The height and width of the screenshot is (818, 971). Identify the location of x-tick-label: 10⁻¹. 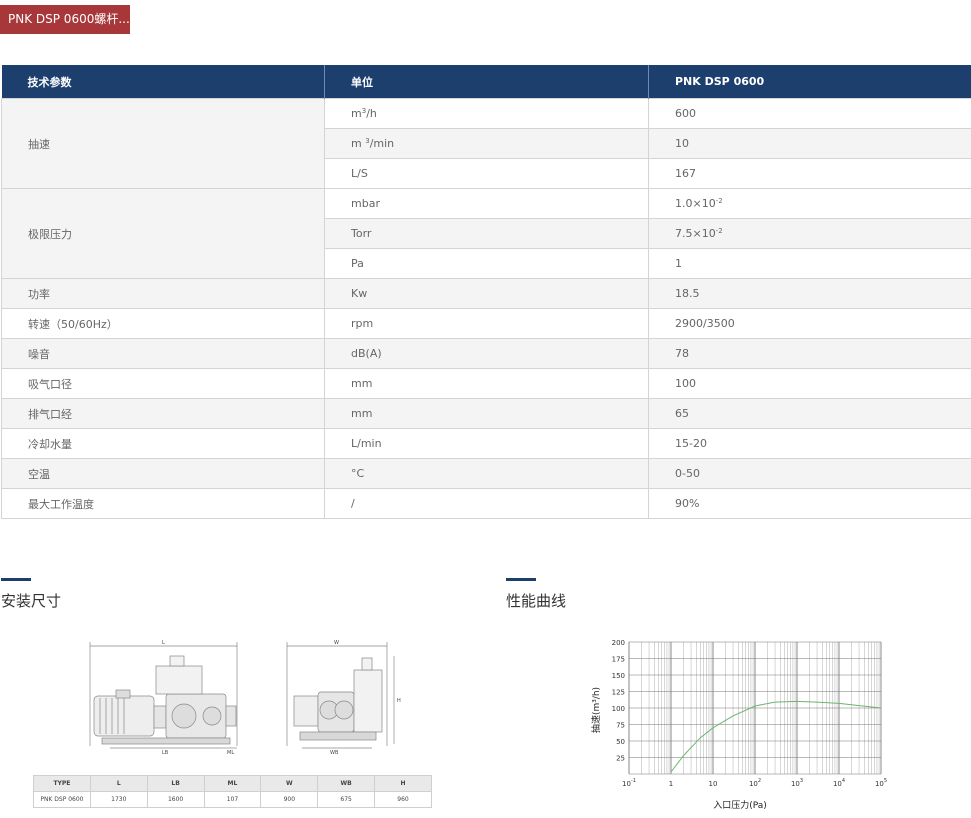
(629, 783).